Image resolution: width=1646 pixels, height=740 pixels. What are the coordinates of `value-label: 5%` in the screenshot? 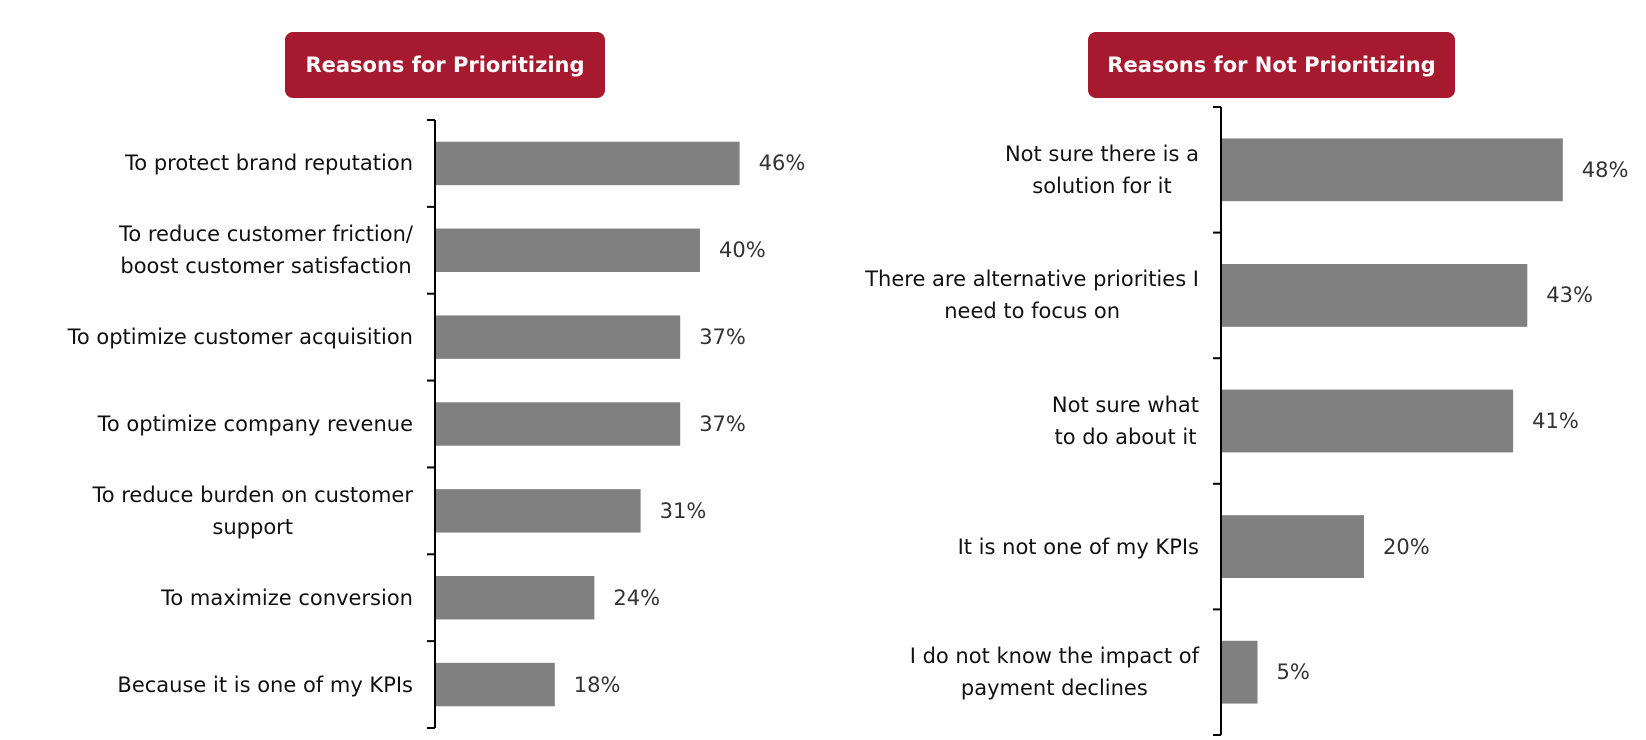 It's located at (1293, 672).